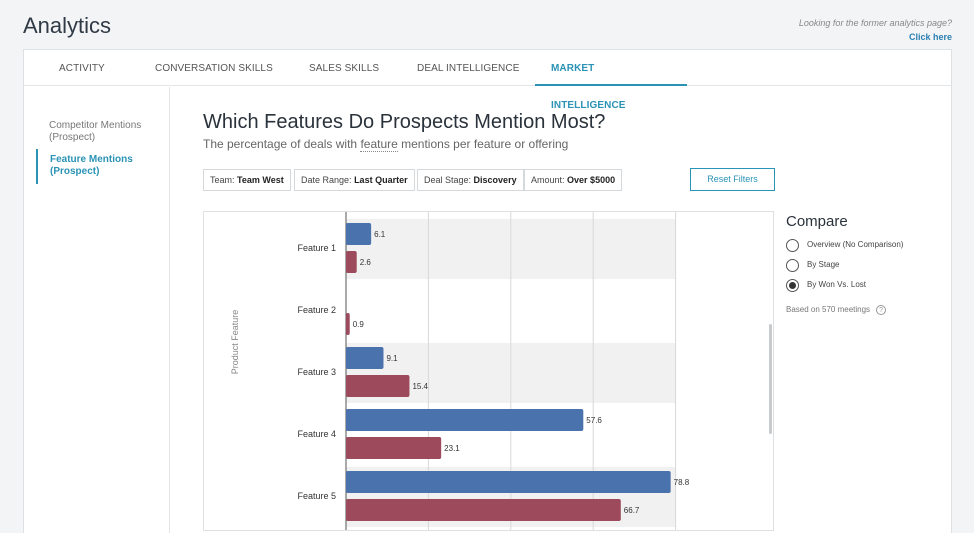  What do you see at coordinates (359, 324) in the screenshot?
I see `bar-value-label: 0.9` at bounding box center [359, 324].